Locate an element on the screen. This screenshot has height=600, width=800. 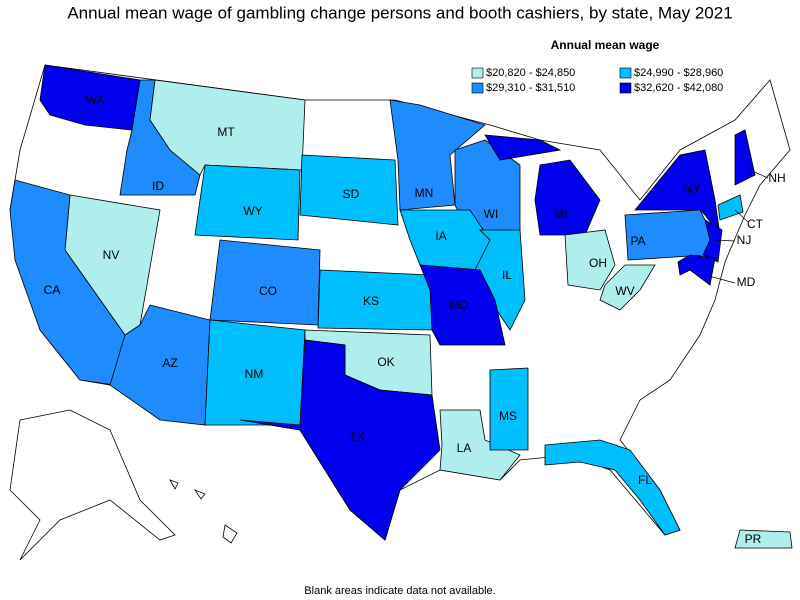
state-label: MD is located at coordinates (746, 282).